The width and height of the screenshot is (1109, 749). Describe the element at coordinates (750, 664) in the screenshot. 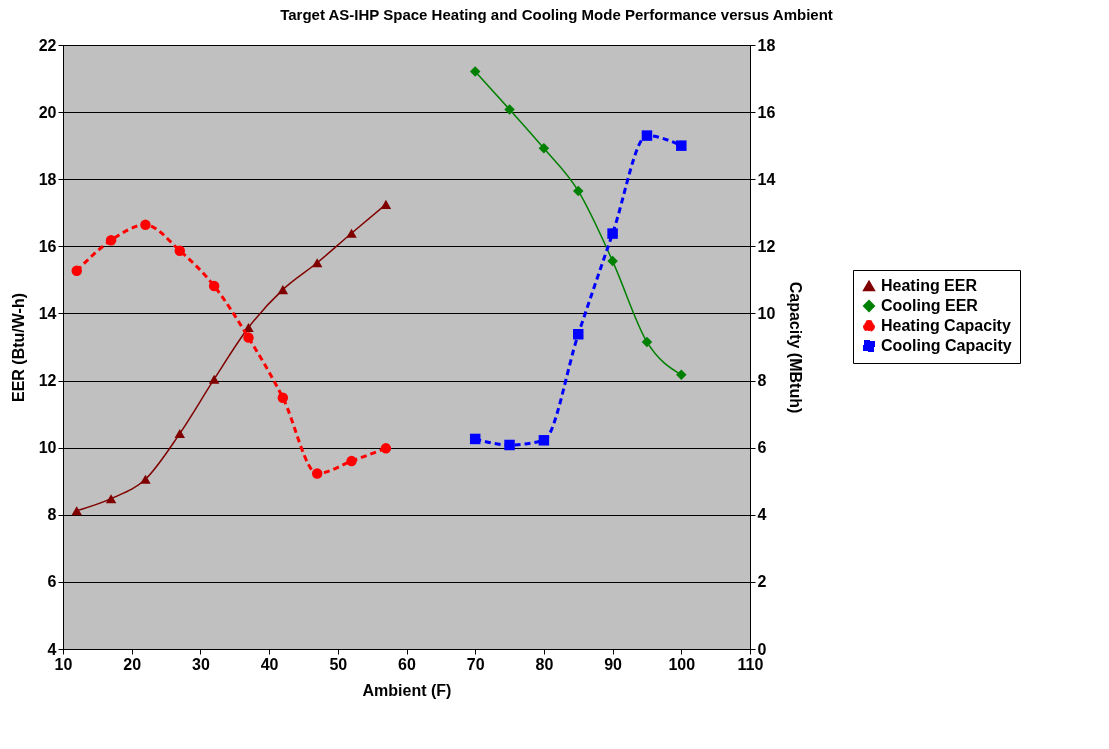

I see `x-tick-label: 110` at that location.